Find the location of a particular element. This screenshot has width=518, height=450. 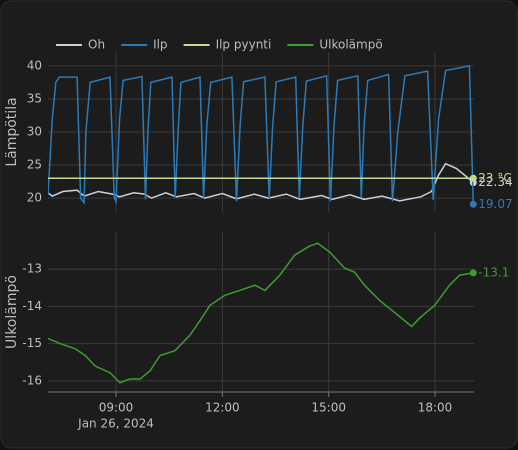

y-tick-label: -14 is located at coordinates (32, 306).